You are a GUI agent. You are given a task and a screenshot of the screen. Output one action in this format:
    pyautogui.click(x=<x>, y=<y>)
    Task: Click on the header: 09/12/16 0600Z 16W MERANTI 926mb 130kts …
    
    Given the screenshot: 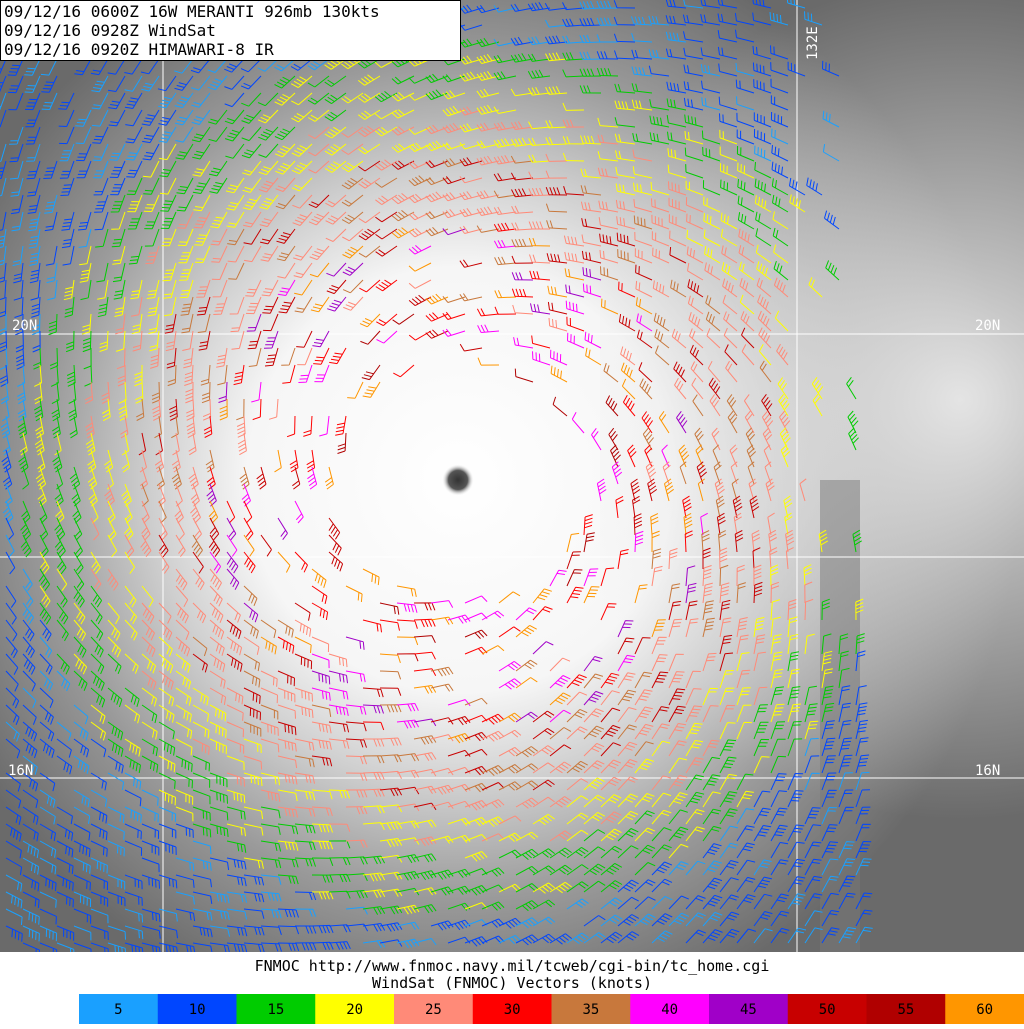 What is the action you would take?
    pyautogui.click(x=192, y=30)
    